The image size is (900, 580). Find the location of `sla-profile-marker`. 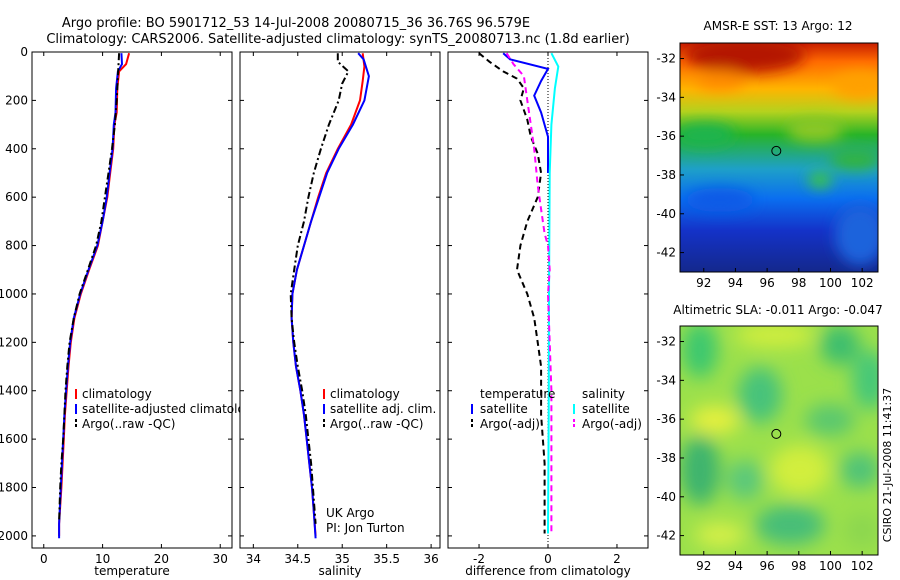

sla-profile-marker is located at coordinates (776, 433).